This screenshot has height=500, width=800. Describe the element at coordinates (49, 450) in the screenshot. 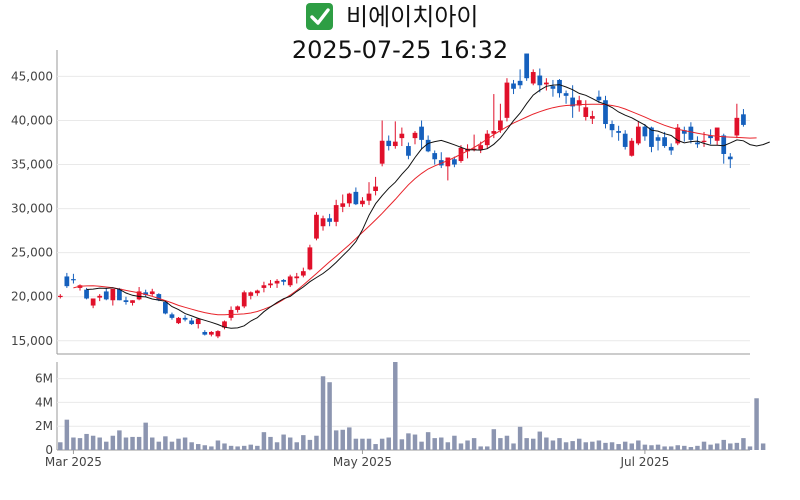

I see `volume-tick-label: 0` at that location.